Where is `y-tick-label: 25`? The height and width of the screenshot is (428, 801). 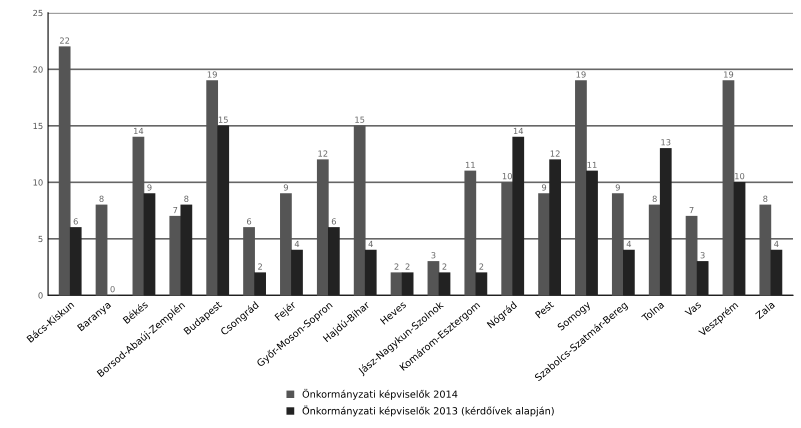 y-tick-label: 25 is located at coordinates (37, 13).